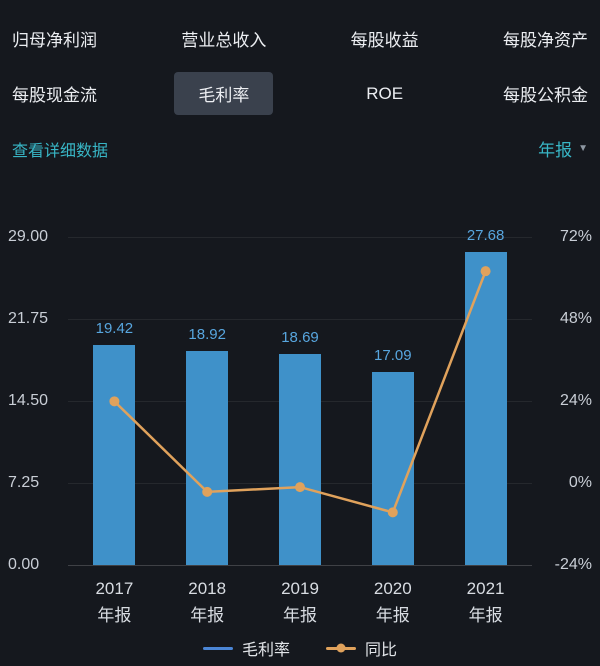 This screenshot has width=600, height=666. I want to click on tab-gross-margin: 毛利率, so click(224, 93).